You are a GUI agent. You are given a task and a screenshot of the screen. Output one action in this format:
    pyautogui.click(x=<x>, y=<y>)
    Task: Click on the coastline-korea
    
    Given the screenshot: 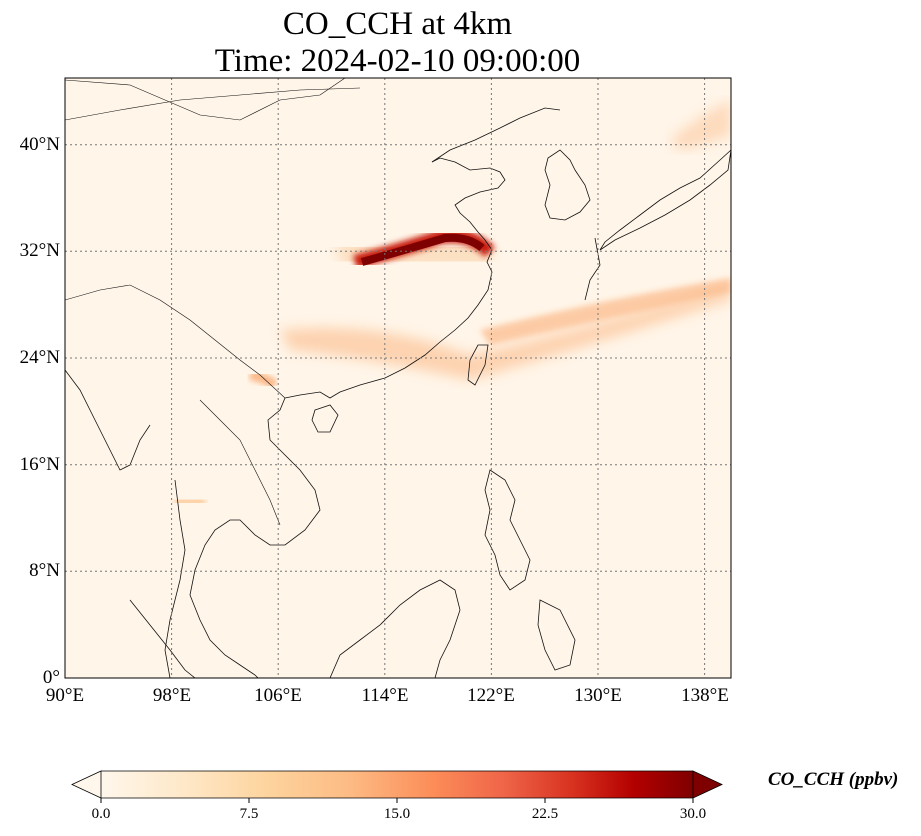 What is the action you would take?
    pyautogui.click(x=567, y=185)
    